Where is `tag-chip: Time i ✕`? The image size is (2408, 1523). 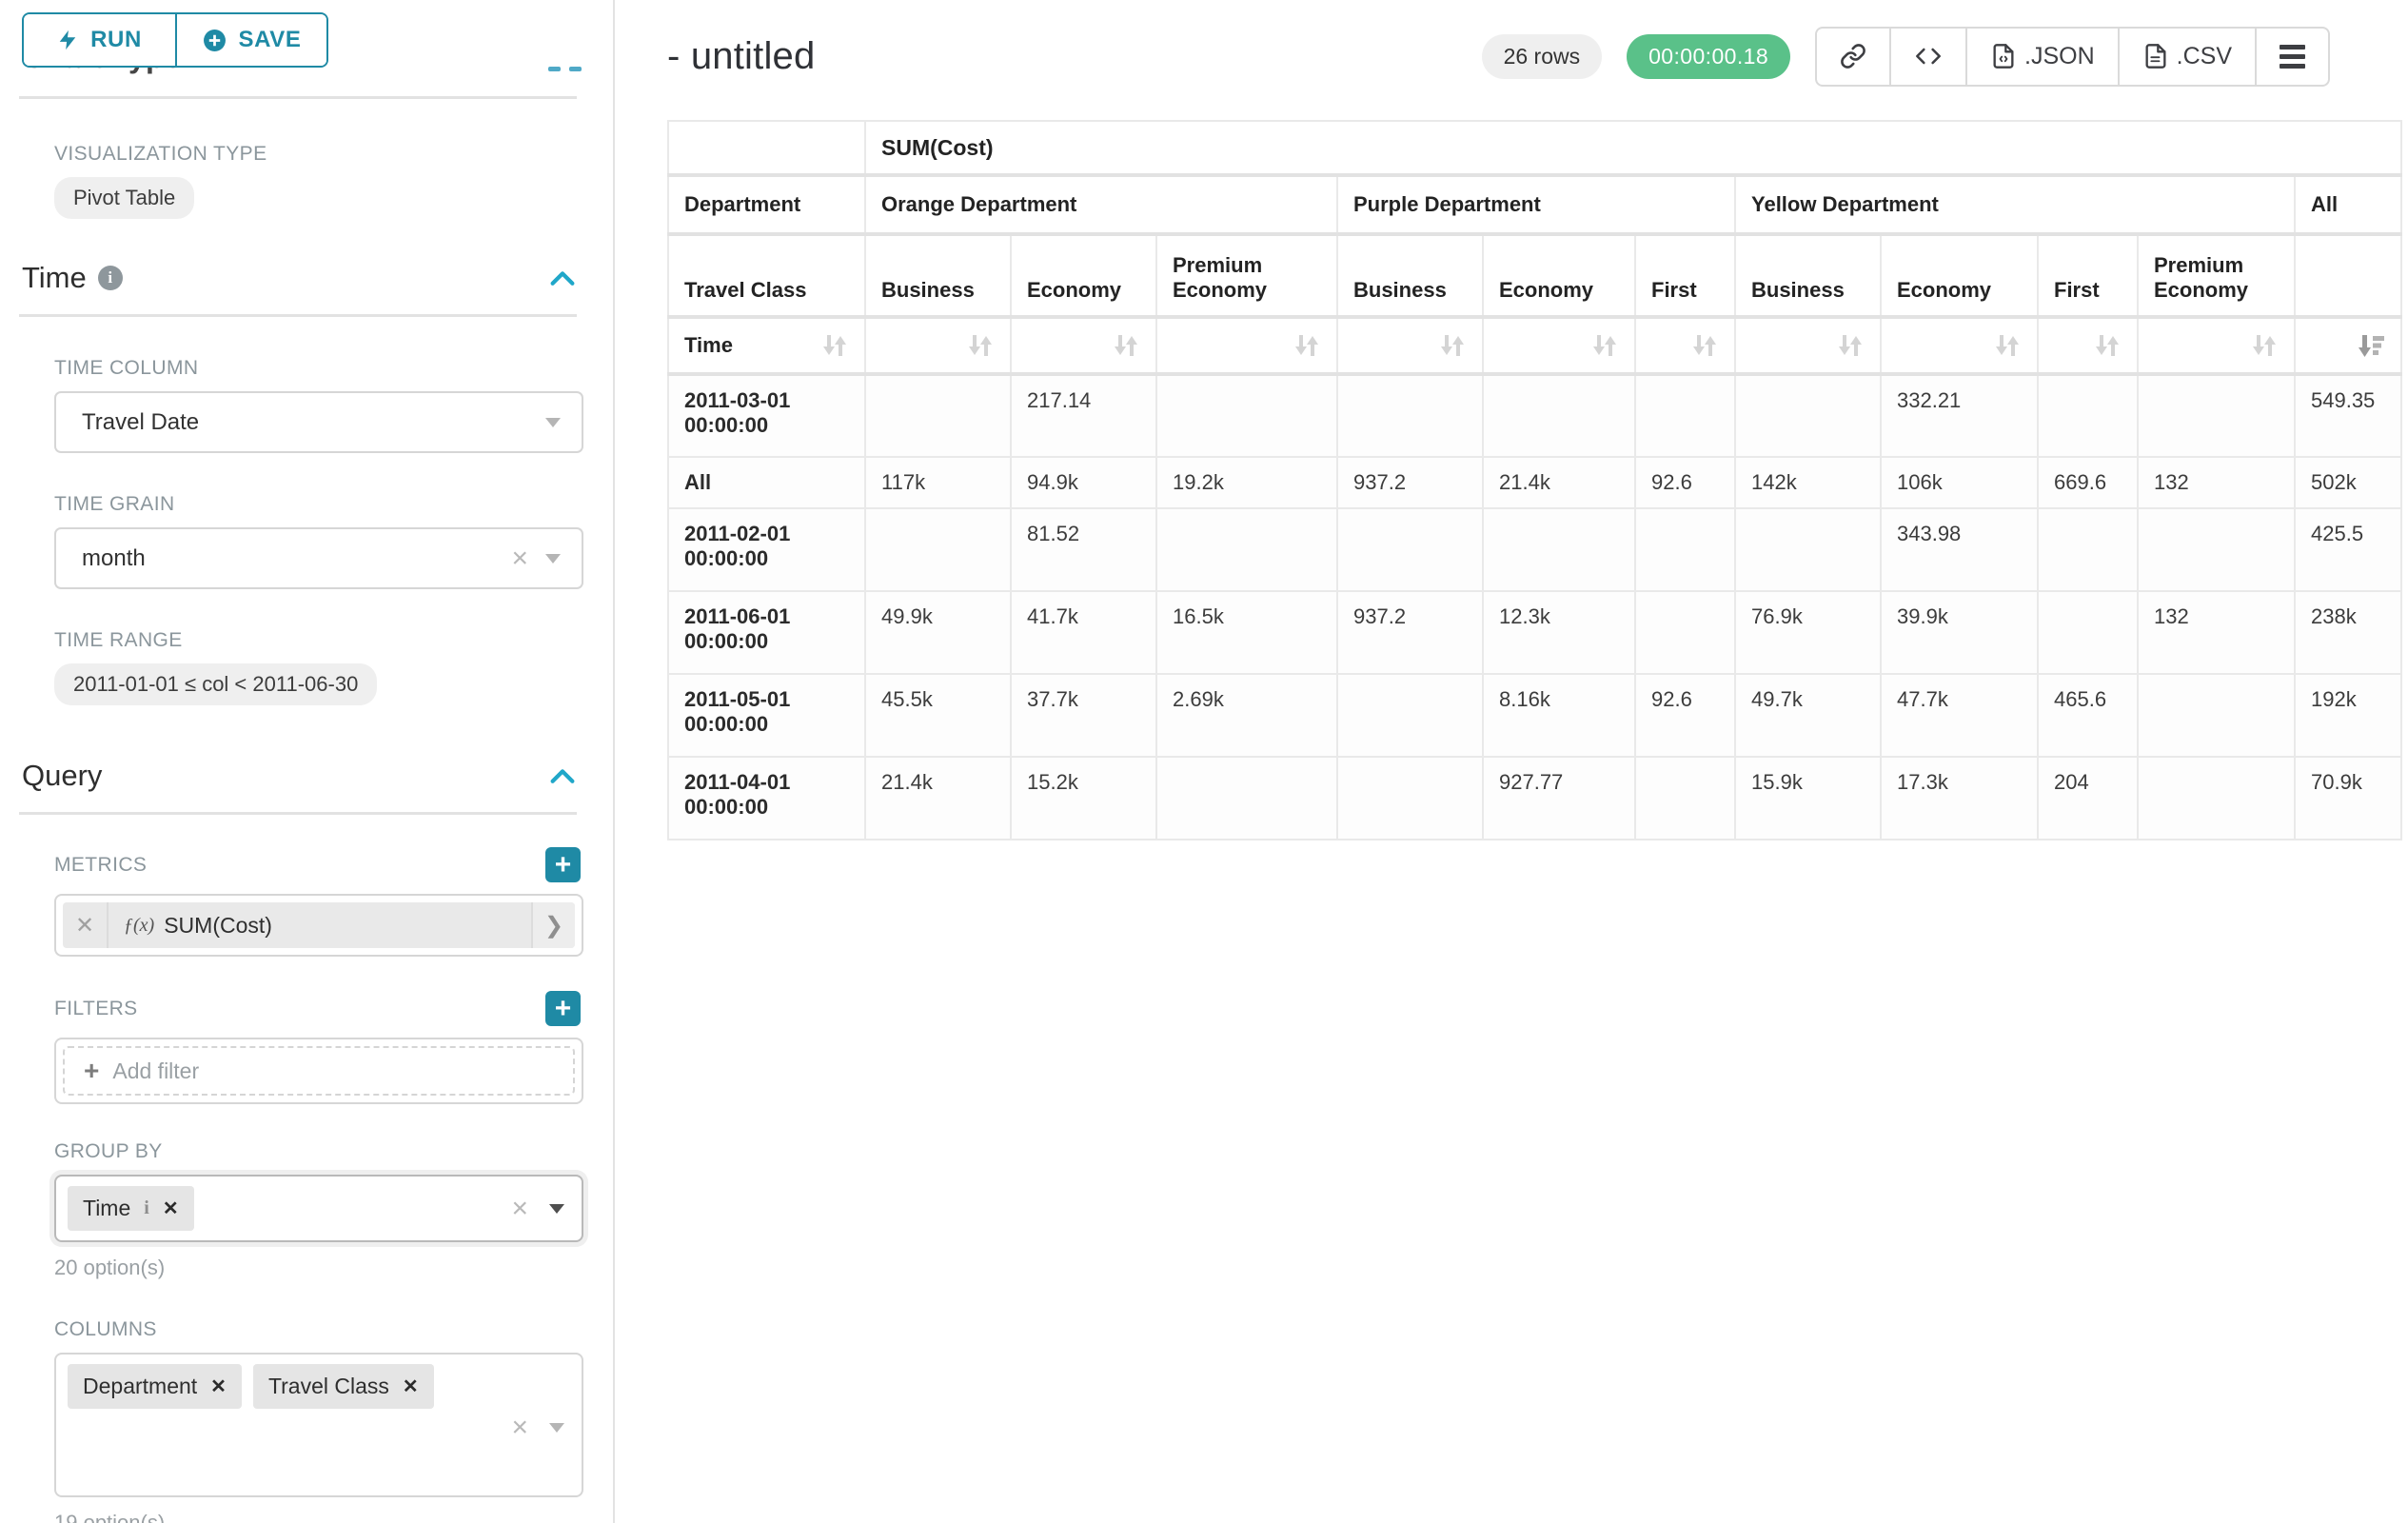
tag-chip: Time i ✕ is located at coordinates (131, 1209).